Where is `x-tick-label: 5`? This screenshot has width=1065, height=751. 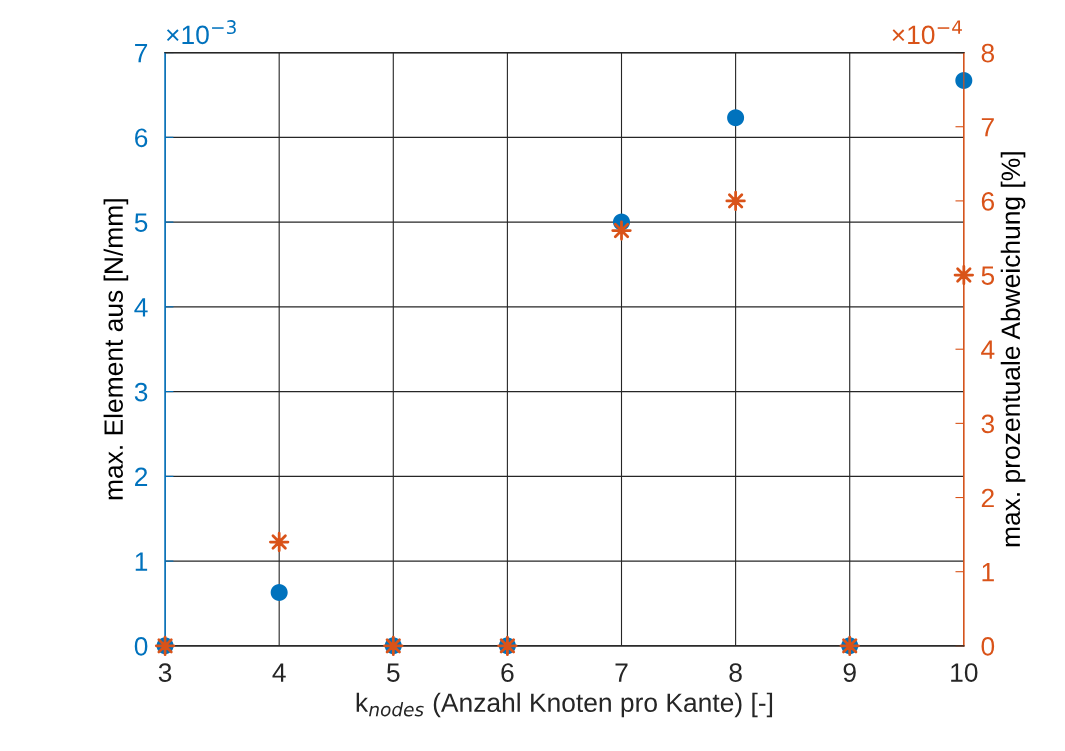
x-tick-label: 5 is located at coordinates (393, 672).